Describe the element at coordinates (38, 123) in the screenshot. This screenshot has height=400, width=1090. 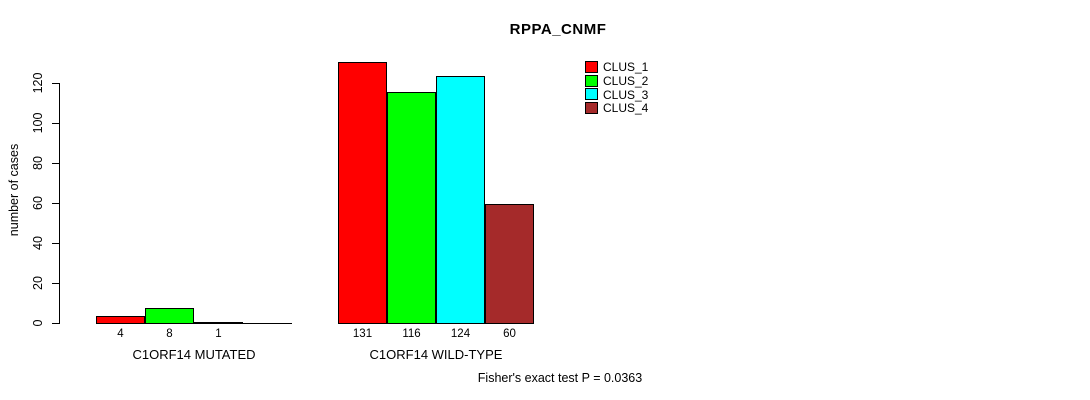
I see `y-tick-label: 100` at that location.